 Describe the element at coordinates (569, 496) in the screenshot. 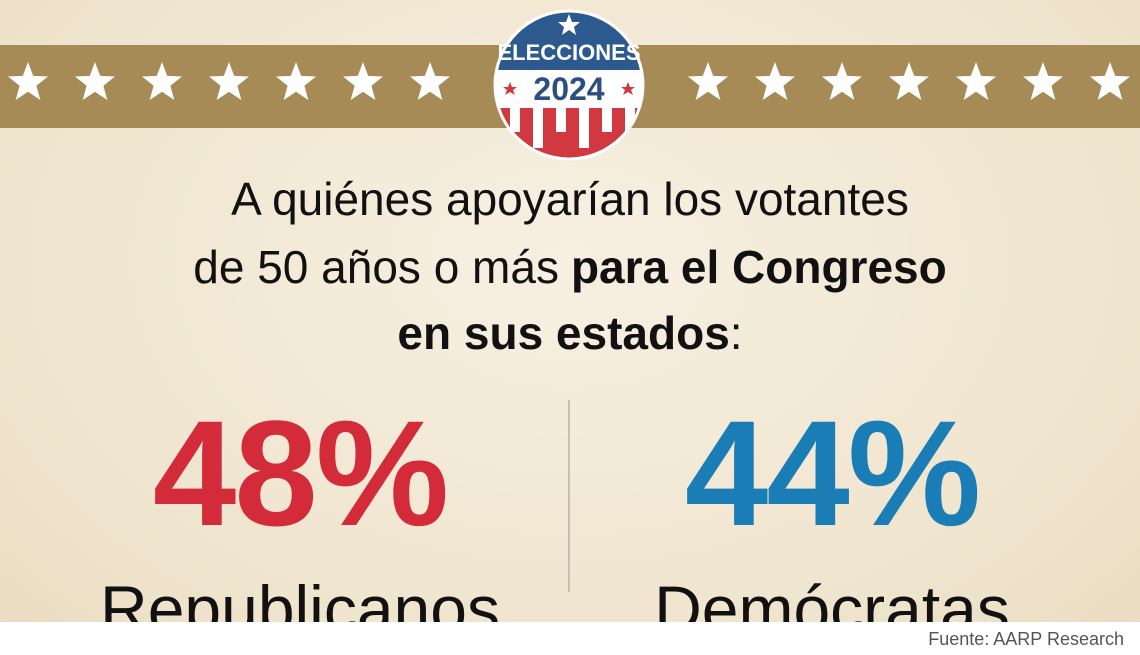

I see `divider` at that location.